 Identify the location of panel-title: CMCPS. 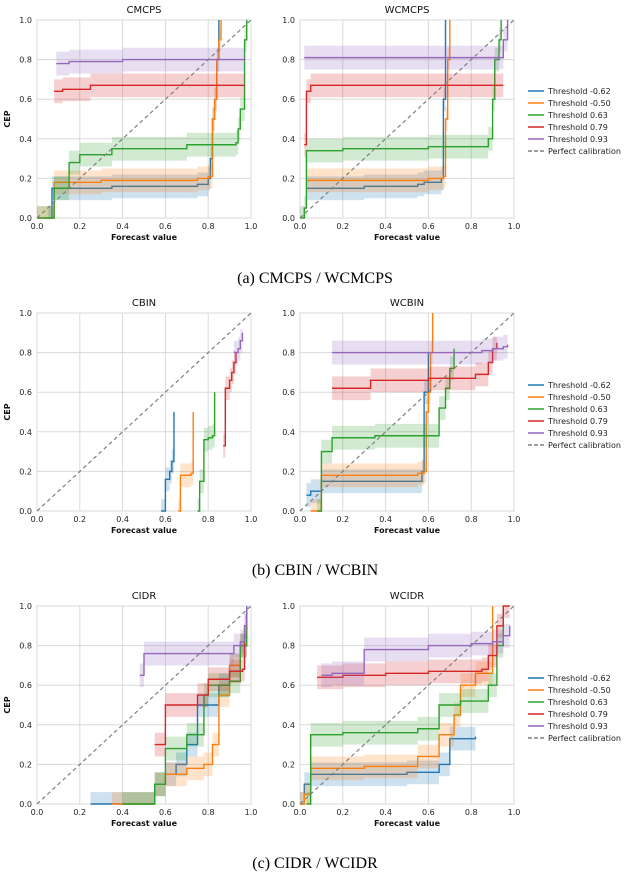
(144, 10).